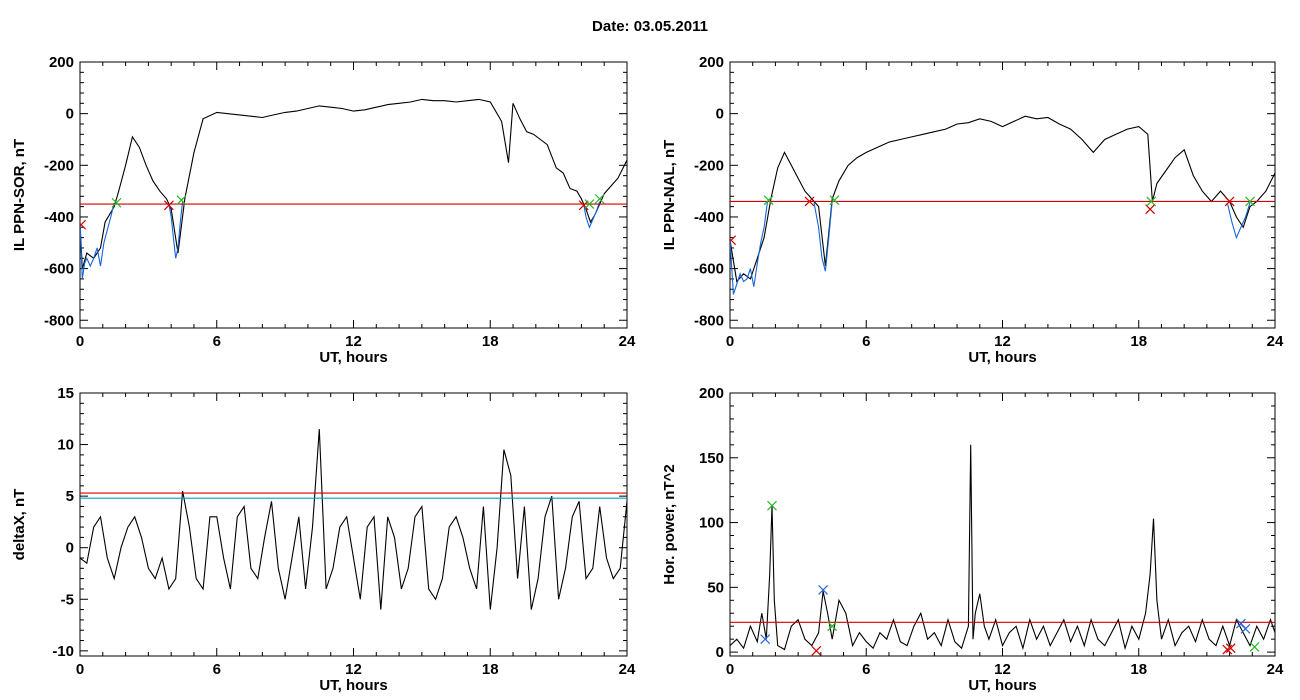 The image size is (1300, 700). What do you see at coordinates (715, 587) in the screenshot?
I see `y-tick-label: 50` at bounding box center [715, 587].